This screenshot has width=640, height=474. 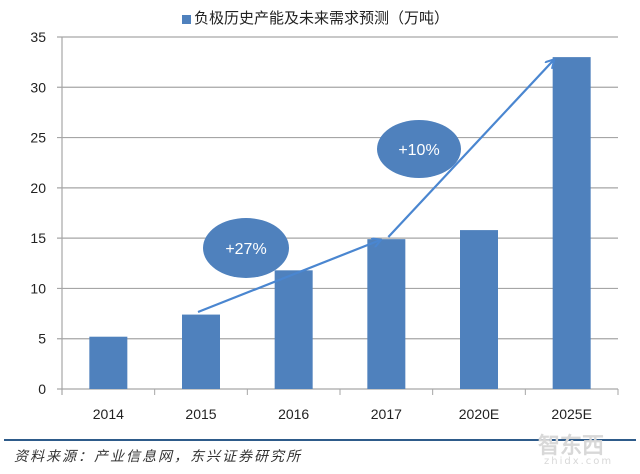 What do you see at coordinates (42, 339) in the screenshot?
I see `y-tick-label: 5` at bounding box center [42, 339].